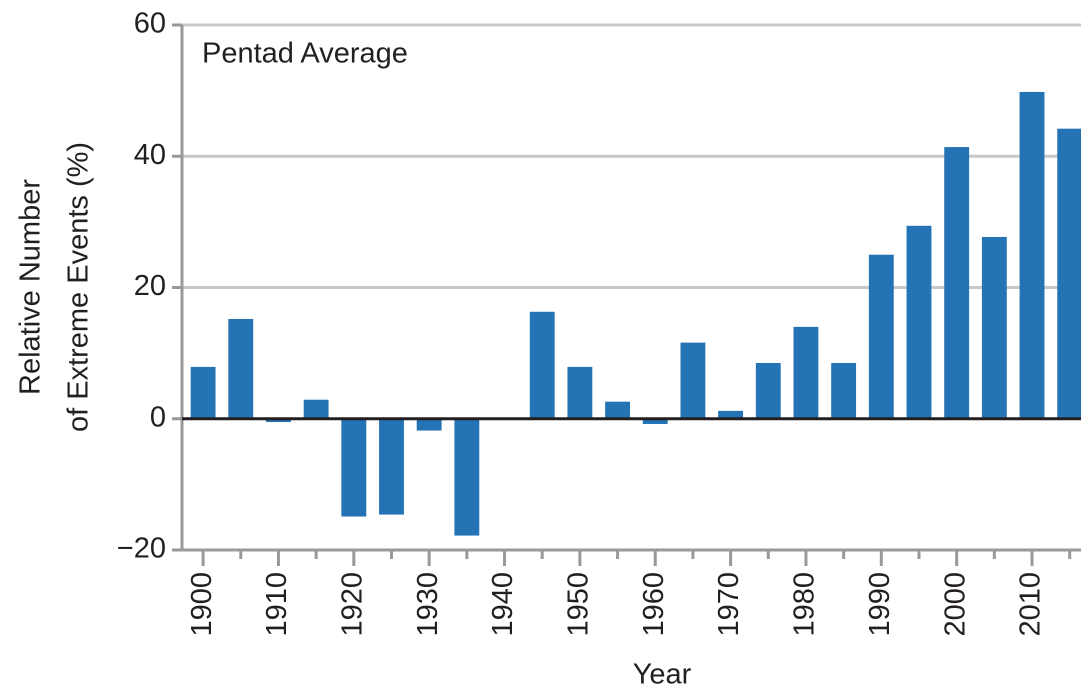 This screenshot has height=693, width=1081. What do you see at coordinates (150, 24) in the screenshot?
I see `y-tick-label: 60` at bounding box center [150, 24].